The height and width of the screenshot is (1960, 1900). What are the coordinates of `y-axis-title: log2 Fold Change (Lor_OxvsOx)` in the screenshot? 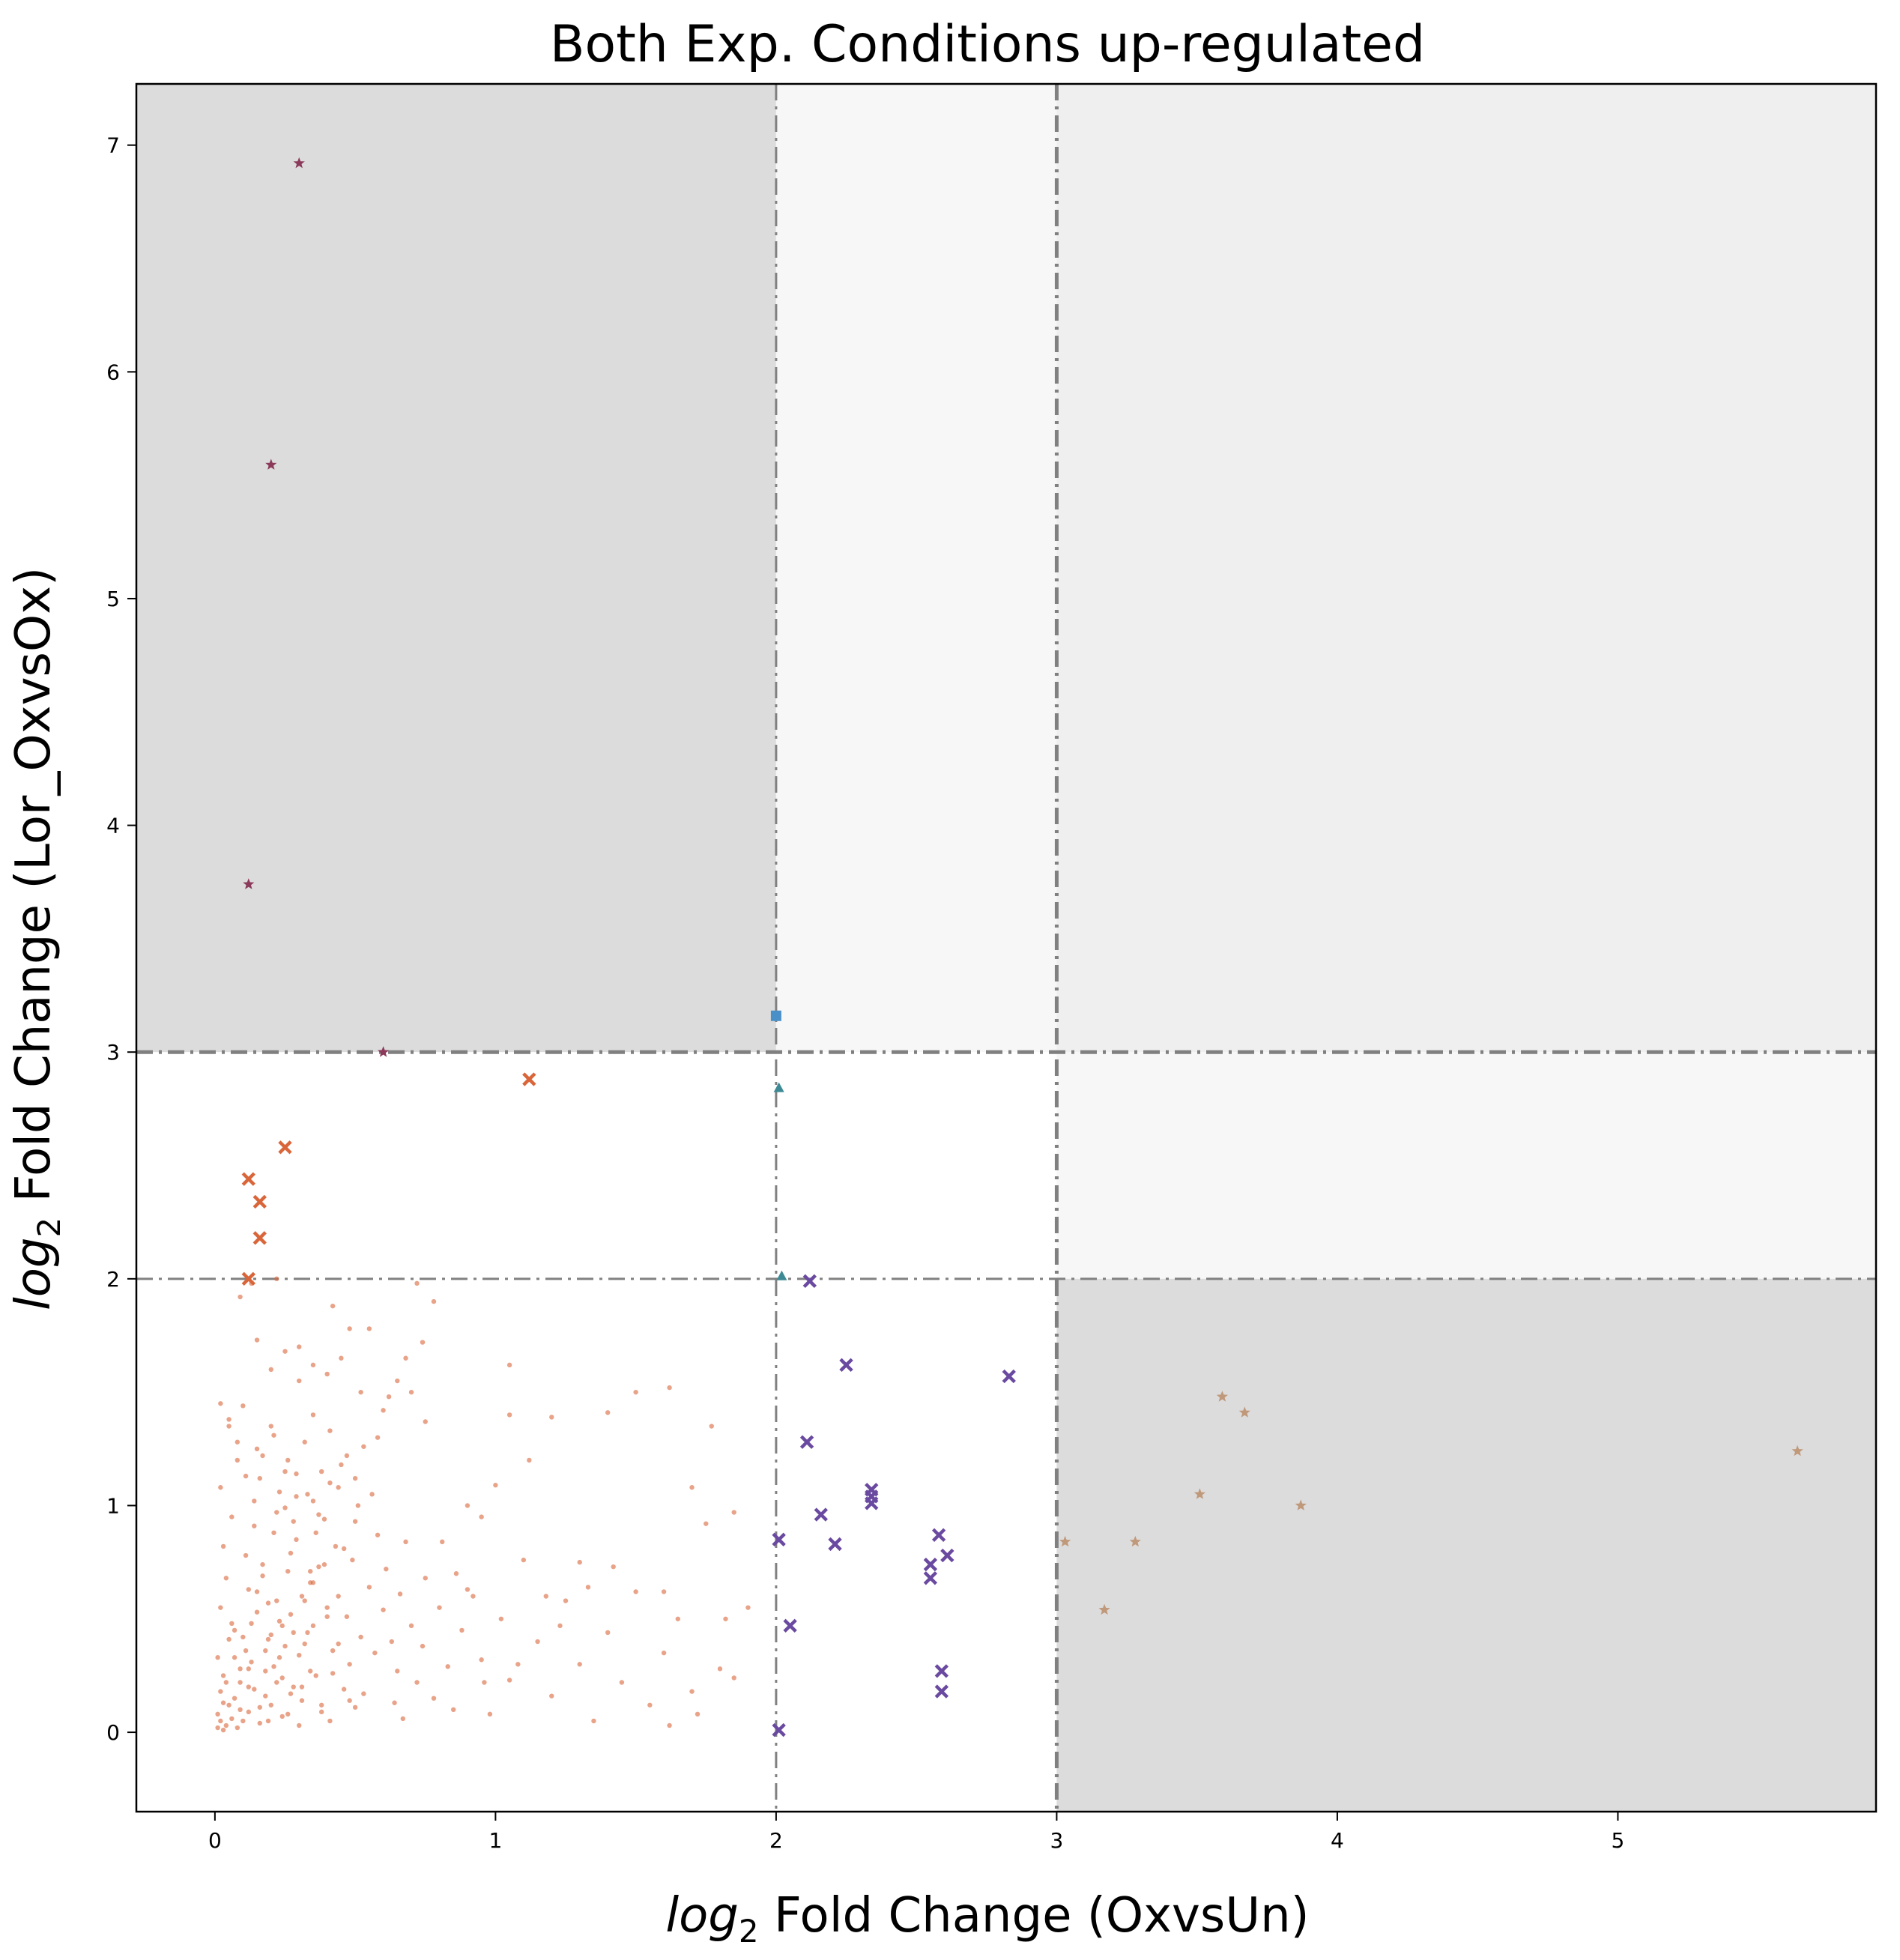 It's located at (36, 938).